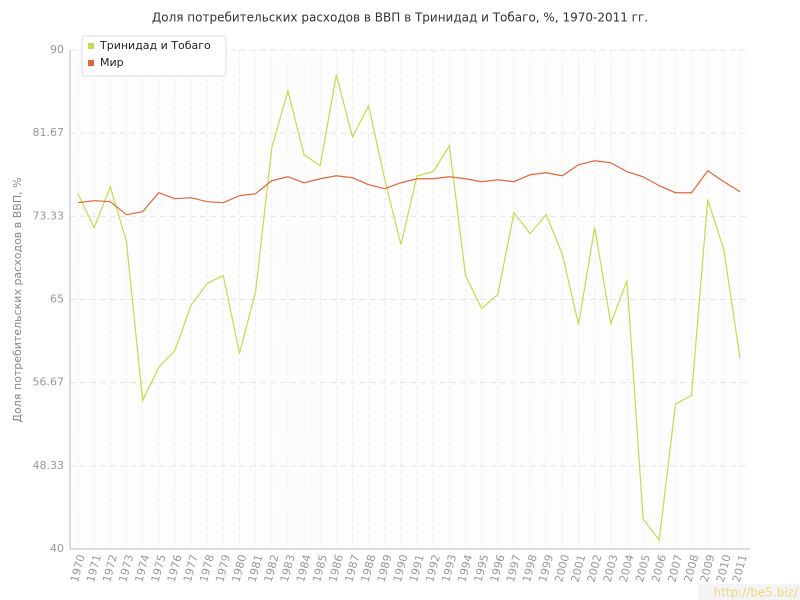 The height and width of the screenshot is (600, 800). What do you see at coordinates (49, 465) in the screenshot?
I see `y-tick-label: 48.33` at bounding box center [49, 465].